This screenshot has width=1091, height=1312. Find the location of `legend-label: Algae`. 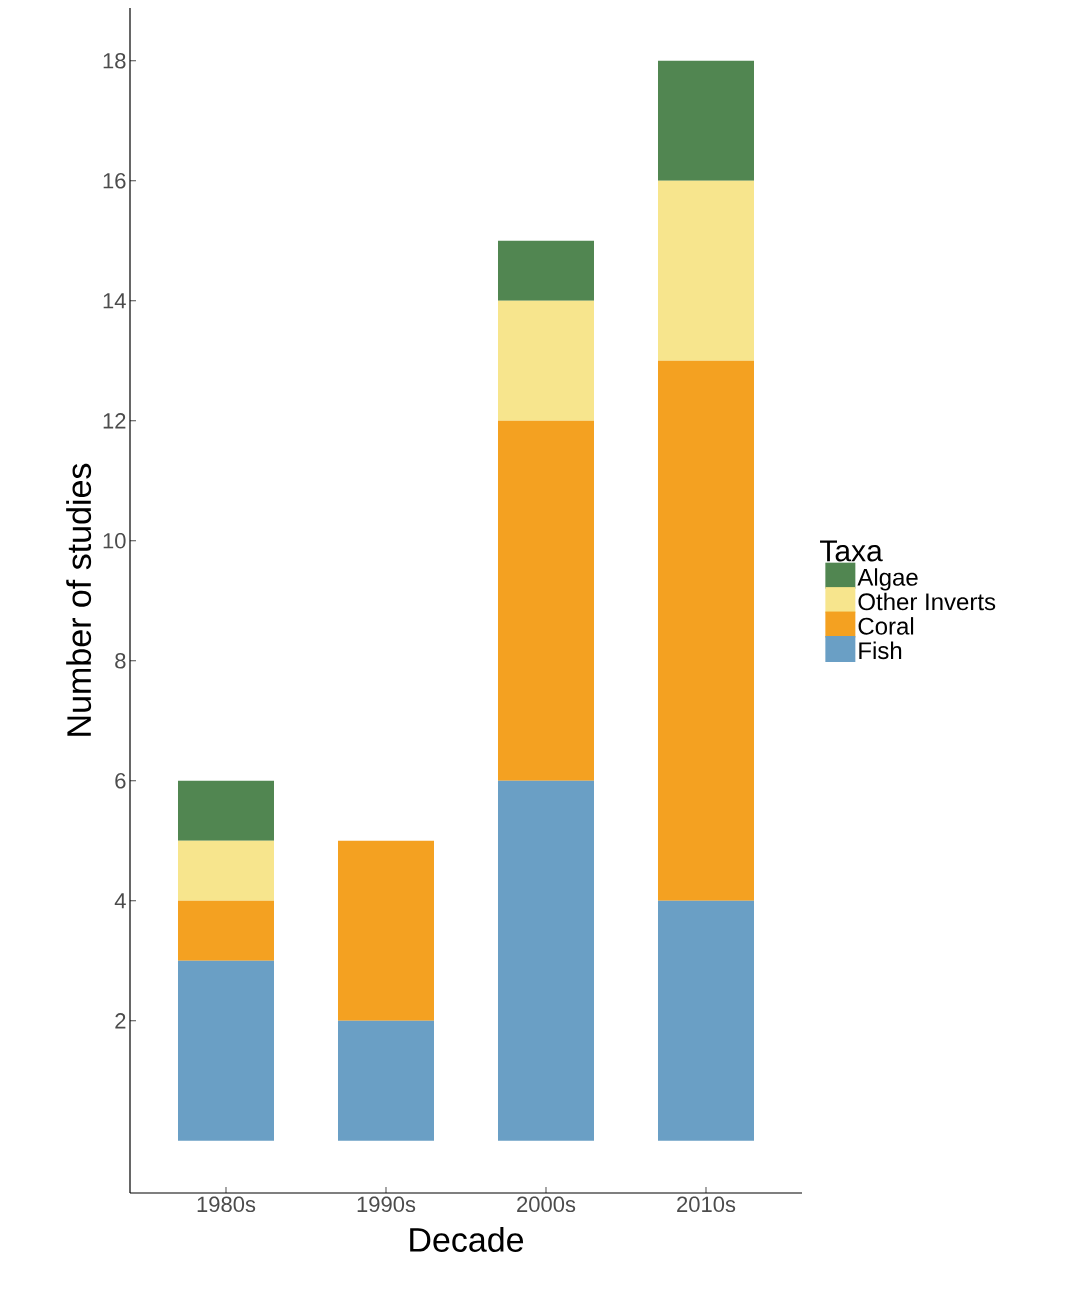

legend-label: Algae is located at coordinates (887, 579).